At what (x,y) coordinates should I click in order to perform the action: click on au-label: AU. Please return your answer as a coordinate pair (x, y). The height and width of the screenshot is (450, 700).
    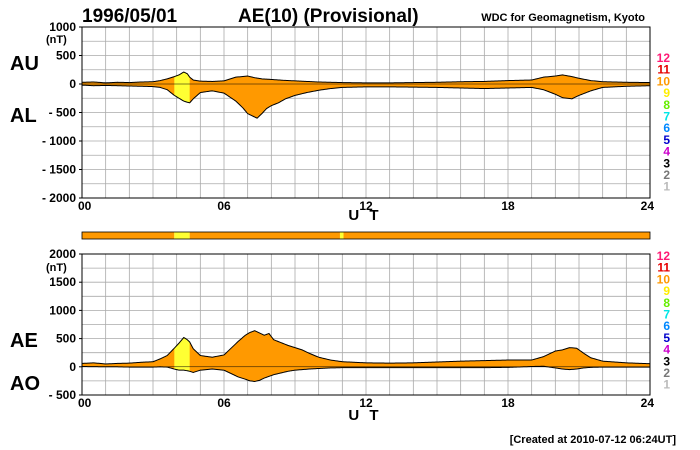
    Looking at the image, I should click on (24, 64).